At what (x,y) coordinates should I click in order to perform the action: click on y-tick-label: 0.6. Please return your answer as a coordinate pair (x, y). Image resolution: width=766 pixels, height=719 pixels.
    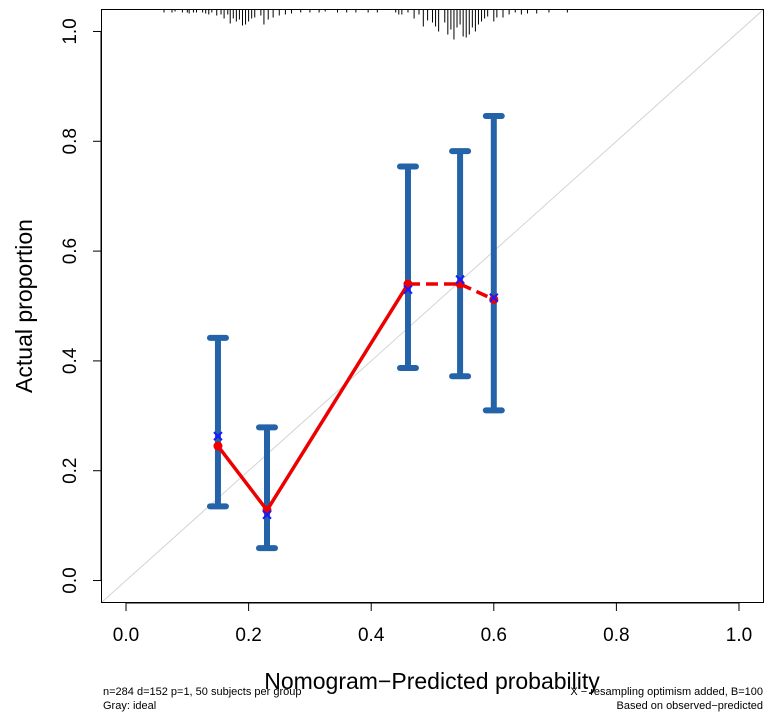
    Looking at the image, I should click on (70, 251).